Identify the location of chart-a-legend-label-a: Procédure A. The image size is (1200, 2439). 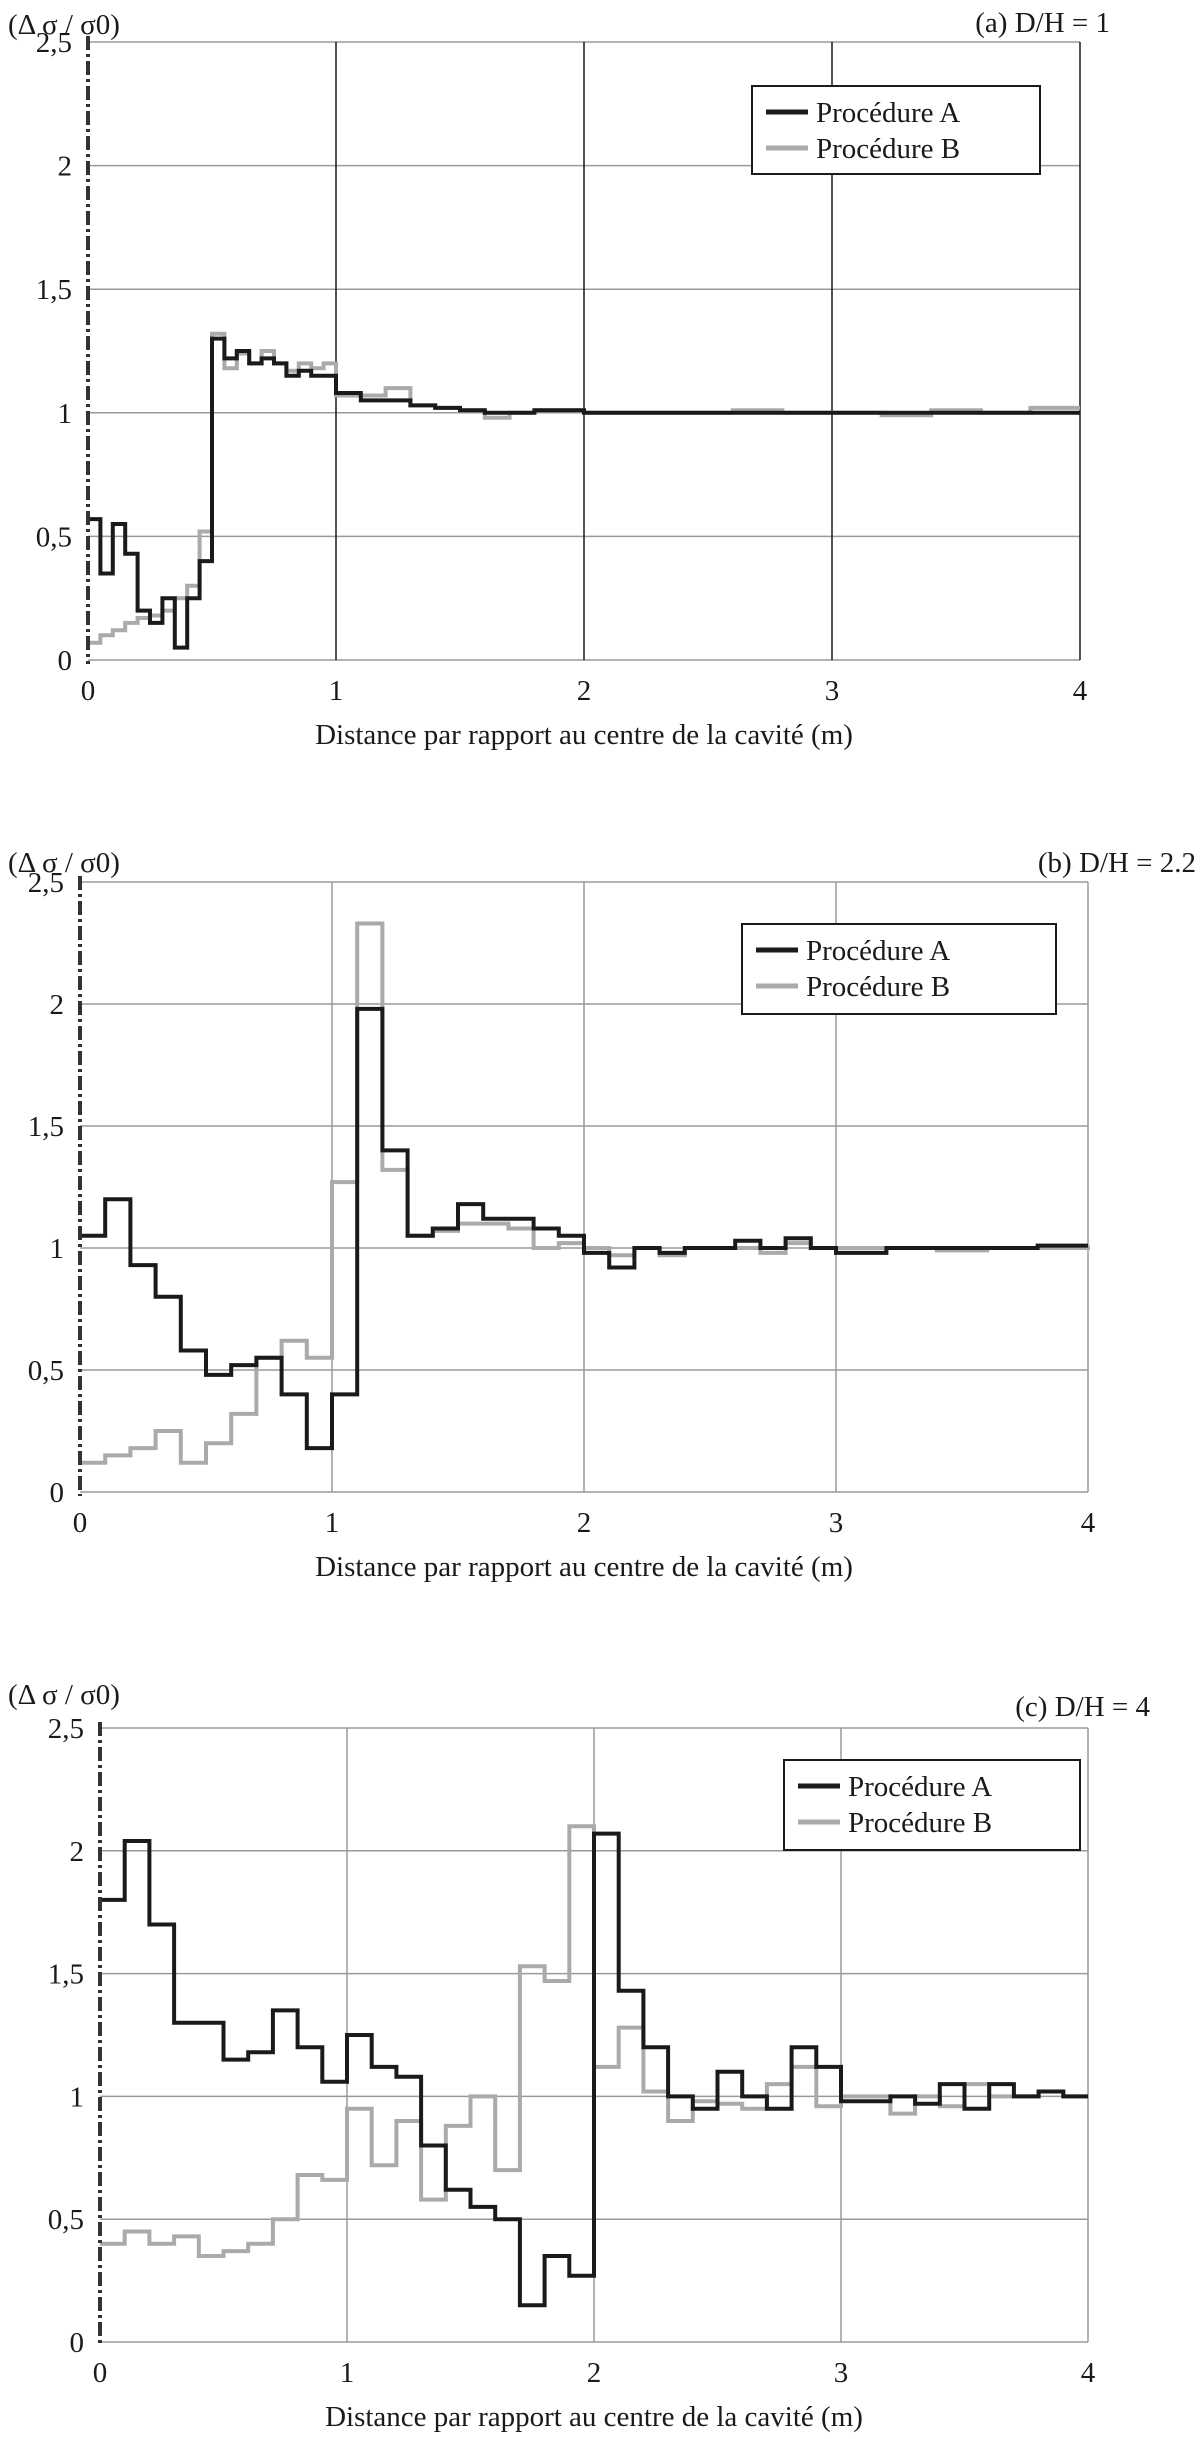
(888, 113).